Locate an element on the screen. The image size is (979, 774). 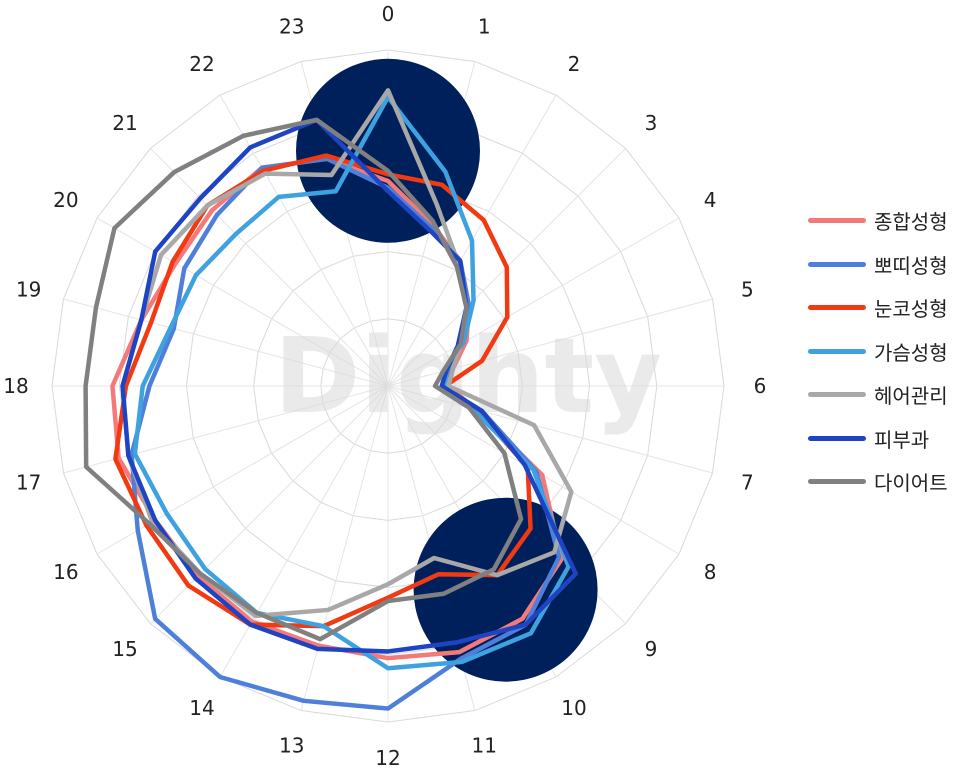
category-label: 7 is located at coordinates (747, 482).